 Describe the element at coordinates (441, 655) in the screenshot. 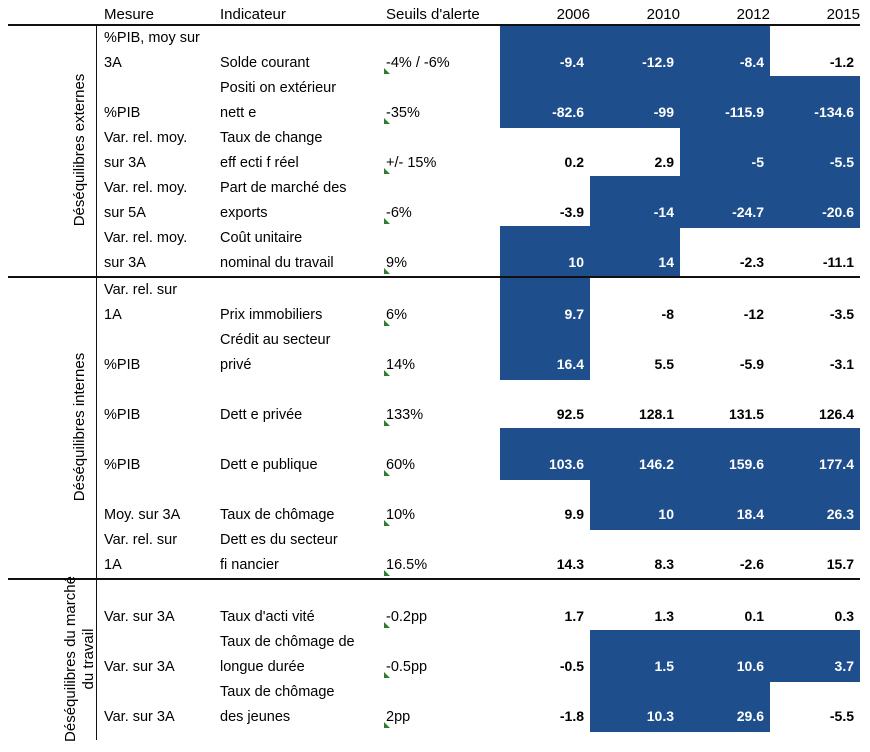

I see `seuil-cell: -0.5pp` at that location.